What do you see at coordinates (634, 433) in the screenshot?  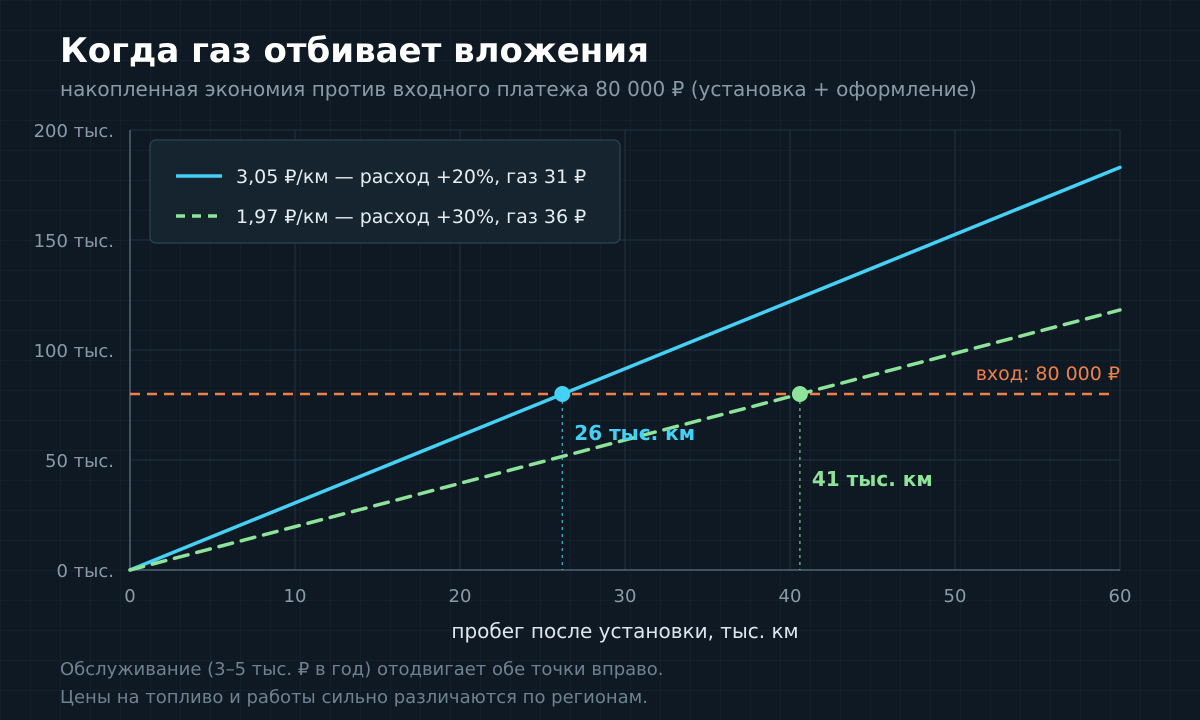 I see `breakeven-label: 26 тыс. км` at bounding box center [634, 433].